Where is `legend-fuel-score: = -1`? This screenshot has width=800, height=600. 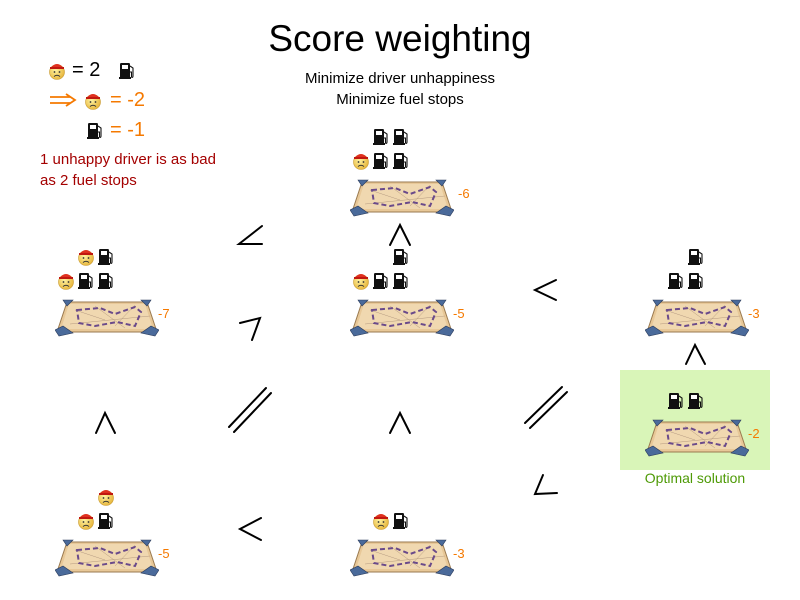
legend-fuel-score: = -1 is located at coordinates (128, 130).